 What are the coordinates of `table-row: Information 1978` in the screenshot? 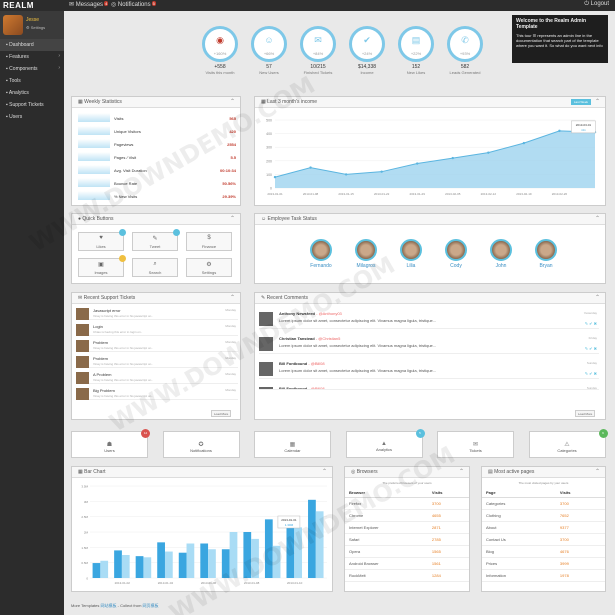 It's located at (543, 575).